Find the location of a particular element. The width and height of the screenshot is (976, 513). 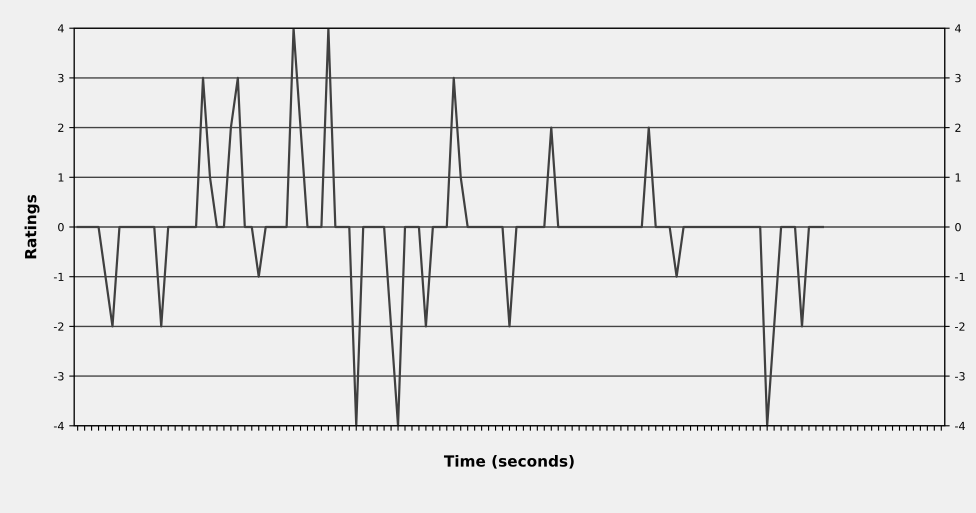

y2-tick-label: 0 is located at coordinates (958, 227).